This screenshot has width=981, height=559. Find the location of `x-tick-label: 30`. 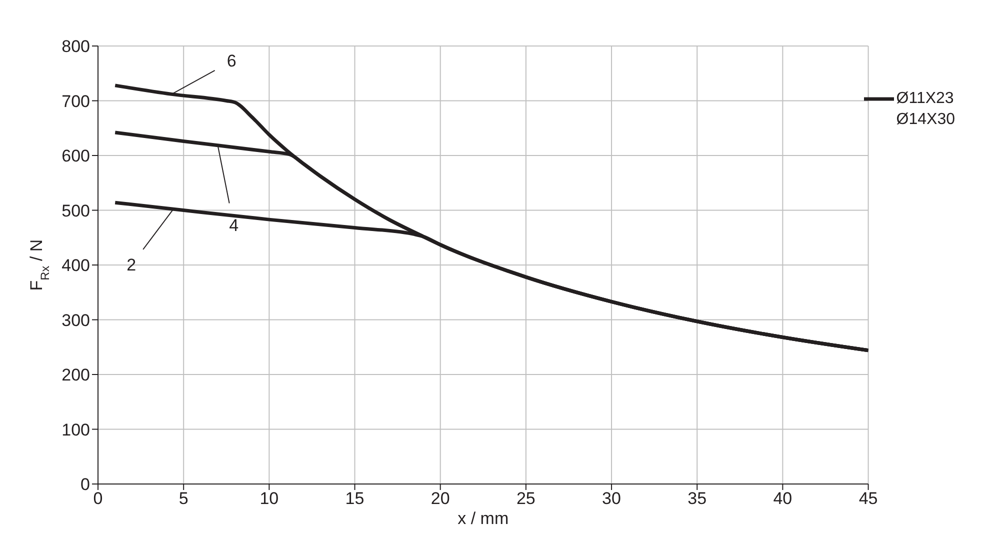

x-tick-label: 30 is located at coordinates (611, 498).